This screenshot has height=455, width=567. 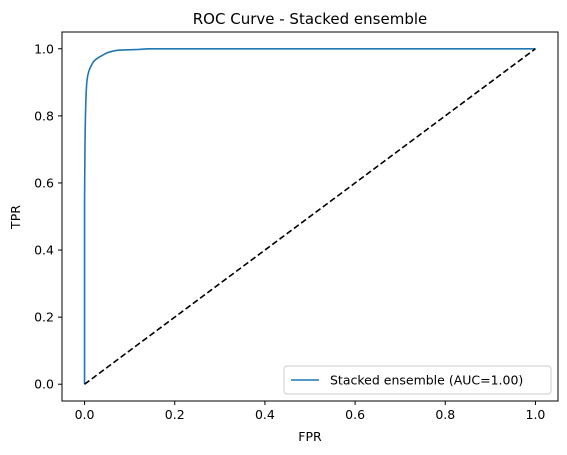 I want to click on y-tick-label: 0.8, so click(x=44, y=115).